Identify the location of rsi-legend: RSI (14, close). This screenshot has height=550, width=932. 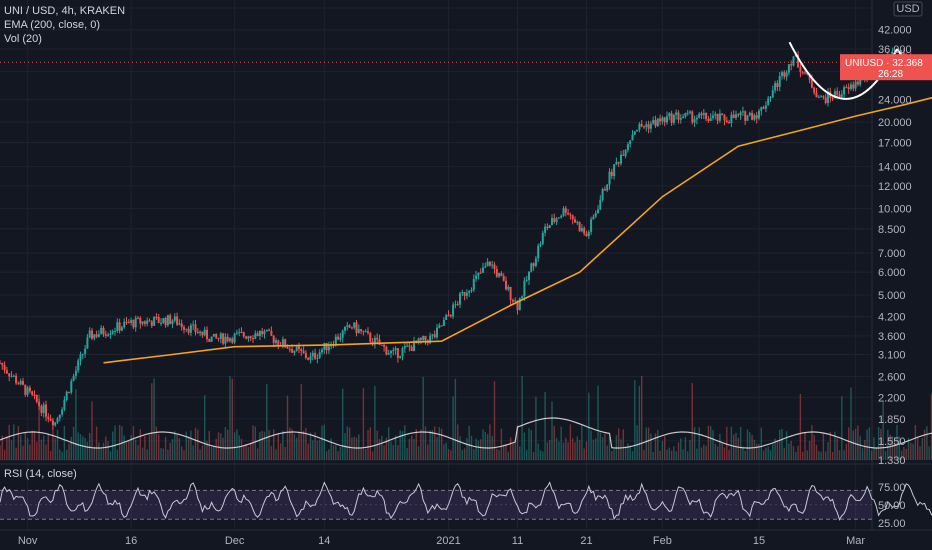
(40, 474).